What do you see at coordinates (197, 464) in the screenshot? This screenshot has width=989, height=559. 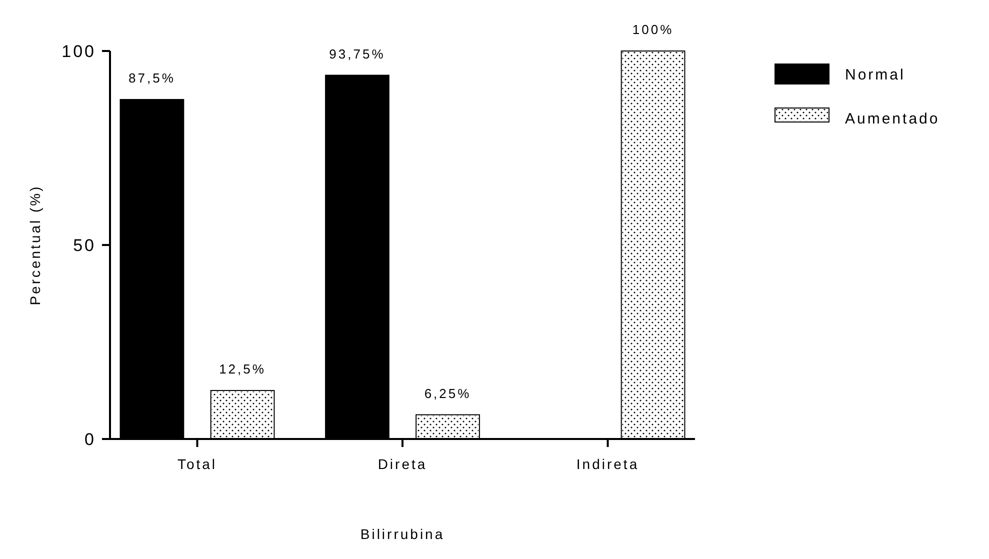 I see `x-tick-label: Total` at bounding box center [197, 464].